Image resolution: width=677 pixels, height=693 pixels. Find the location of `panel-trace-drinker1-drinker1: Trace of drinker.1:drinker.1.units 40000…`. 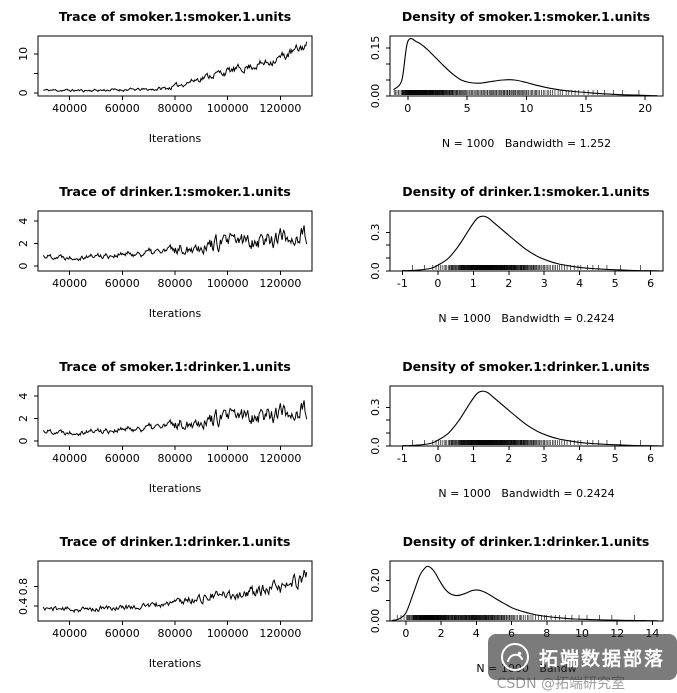

panel-trace-drinker1-drinker1: Trace of drinker.1:drinker.1.units 40000… is located at coordinates (169, 609).